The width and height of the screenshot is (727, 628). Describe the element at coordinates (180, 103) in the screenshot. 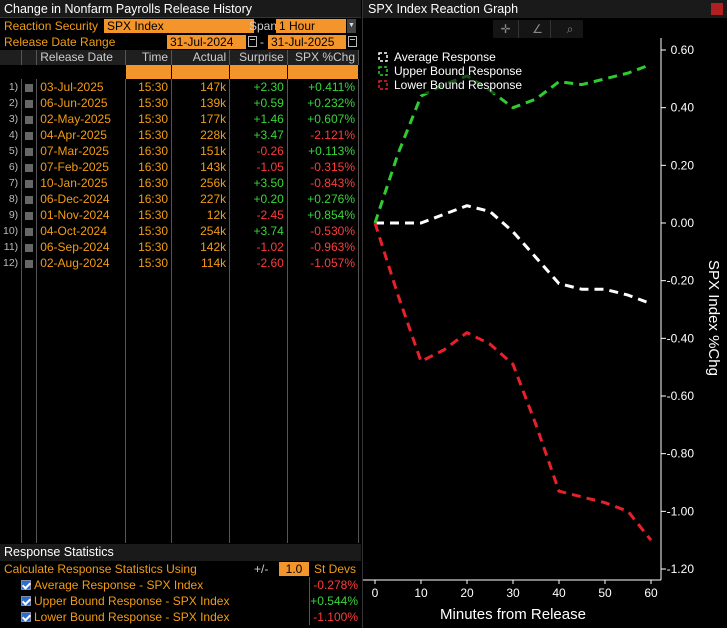

I see `table-row: 2) 06-Jun-2025 15:30 139k +0.59 +0.232%` at that location.